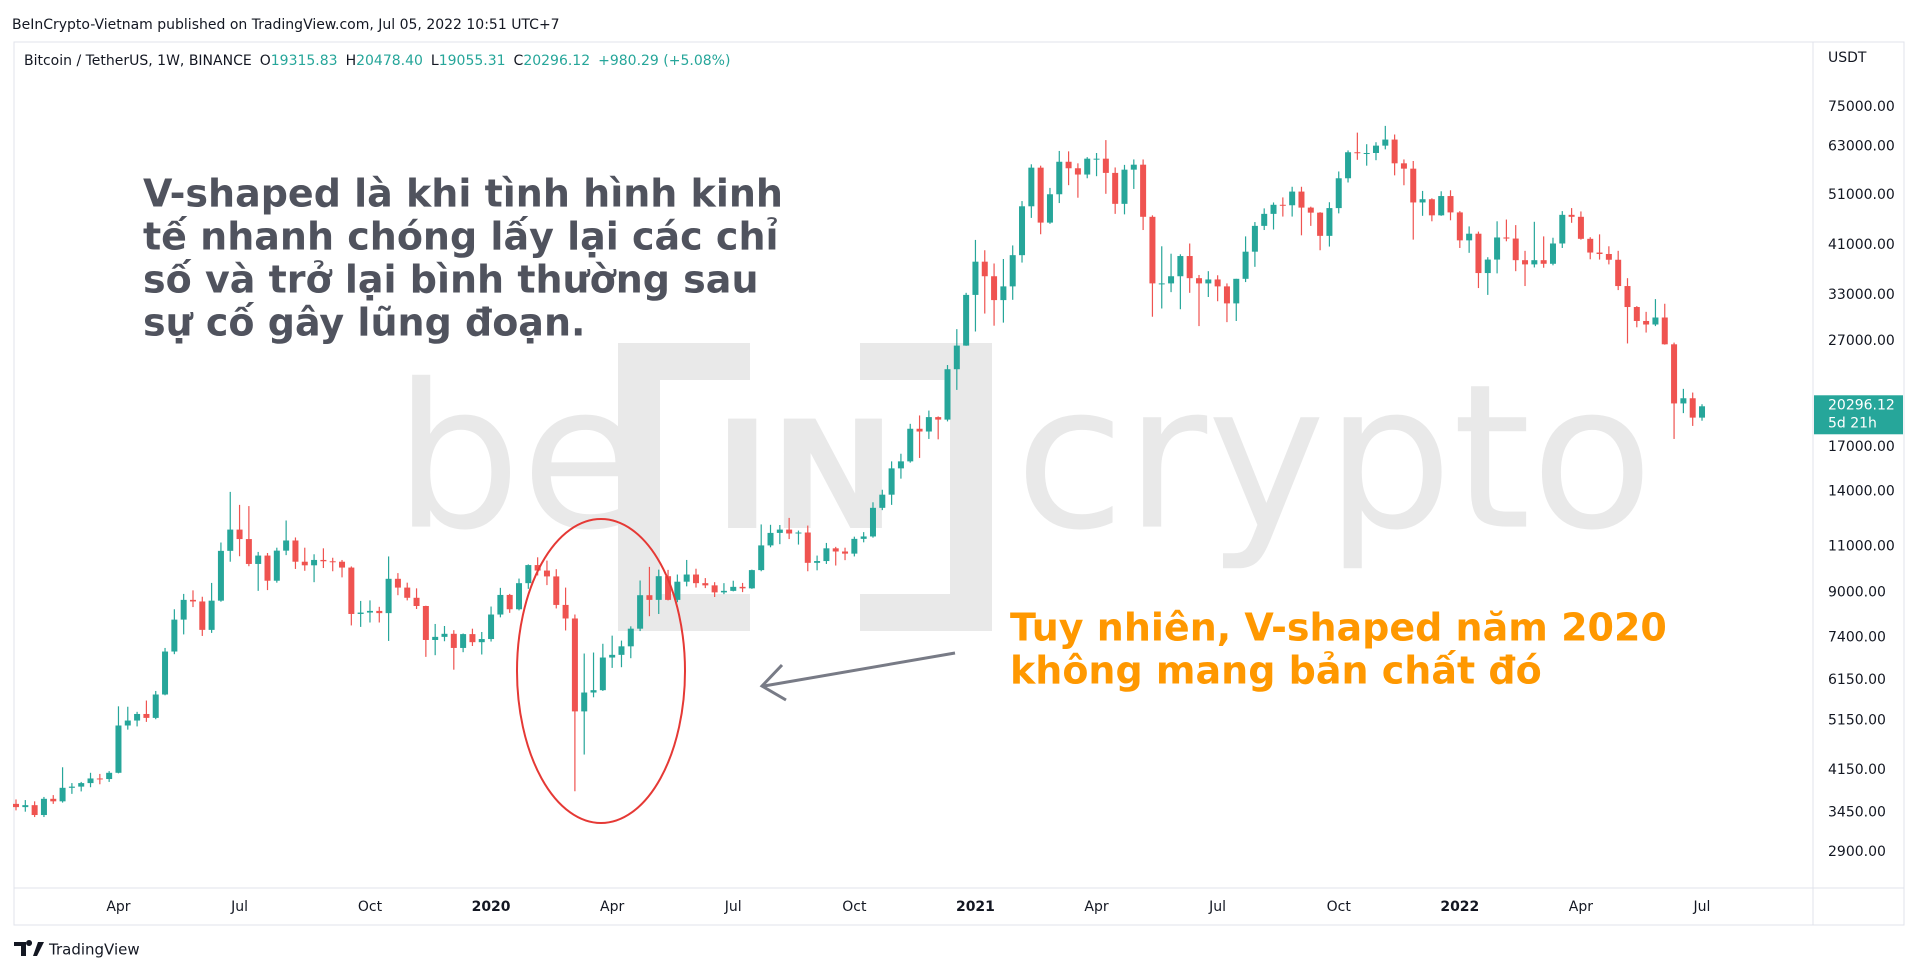 The width and height of the screenshot is (1920, 978). I want to click on y-tick-label: 27000.00, so click(1861, 341).